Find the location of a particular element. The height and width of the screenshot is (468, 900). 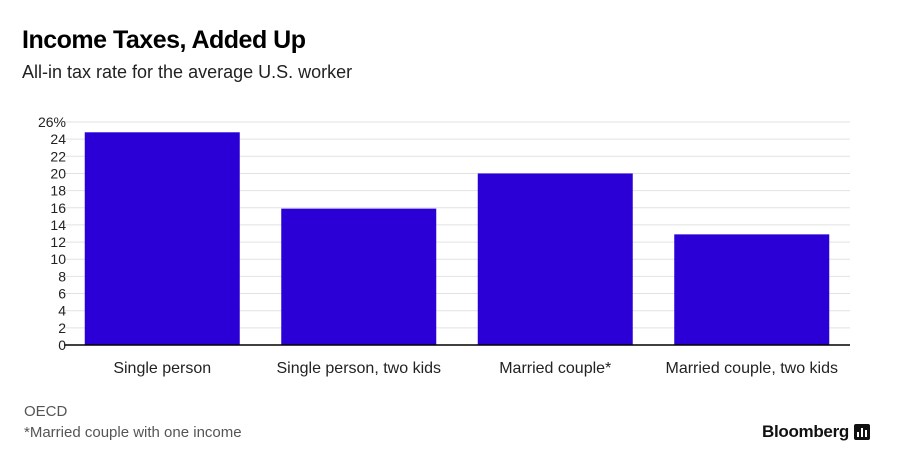

chart-title: Income Taxes, Added Up is located at coordinates (164, 40).